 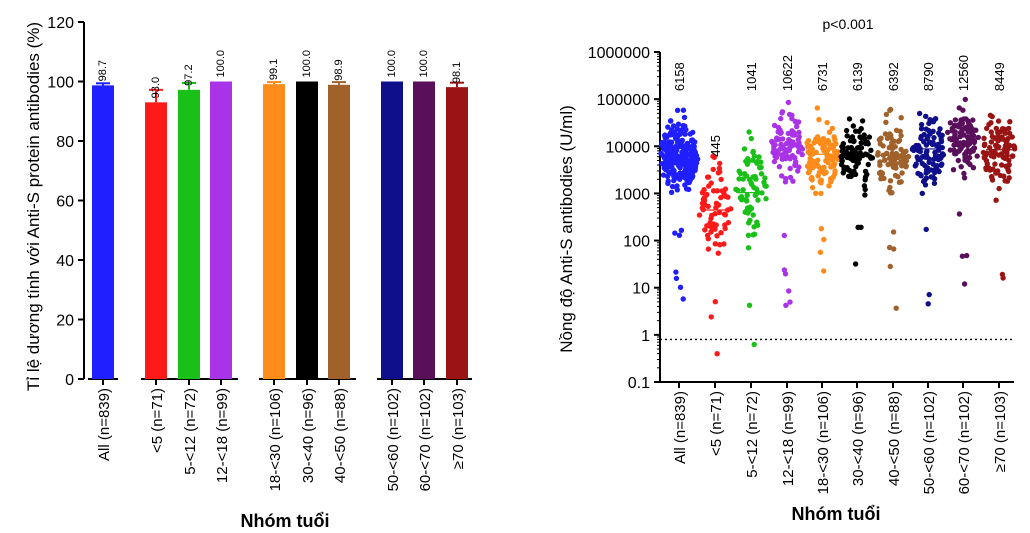 What do you see at coordinates (69, 380) in the screenshot?
I see `y-tick-label: 0` at bounding box center [69, 380].